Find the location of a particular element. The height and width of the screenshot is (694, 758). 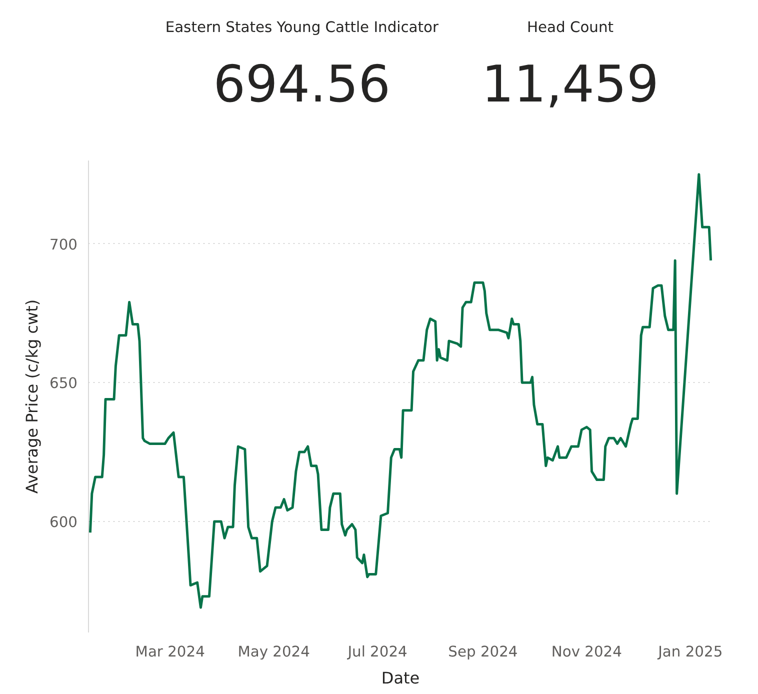

text: 11,459 is located at coordinates (570, 84).